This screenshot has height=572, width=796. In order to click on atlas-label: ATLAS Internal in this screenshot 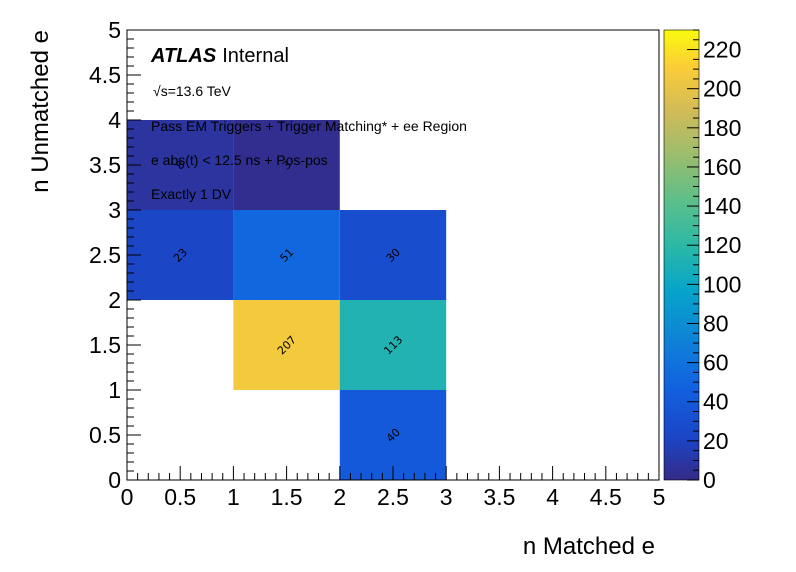, I will do `click(219, 56)`.